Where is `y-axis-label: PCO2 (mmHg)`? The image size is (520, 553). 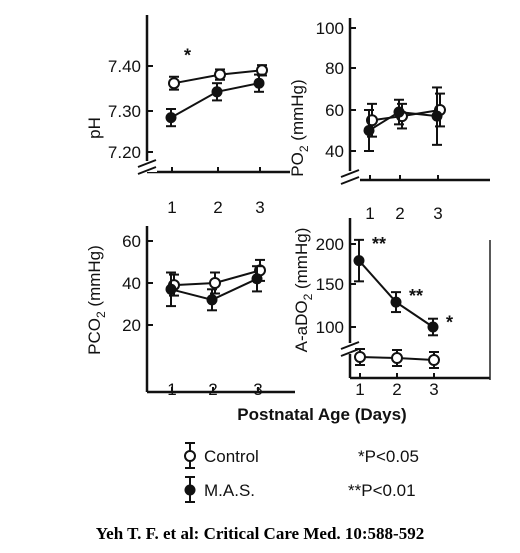
y-axis-label: PCO2 (mmHg) is located at coordinates (96, 300).